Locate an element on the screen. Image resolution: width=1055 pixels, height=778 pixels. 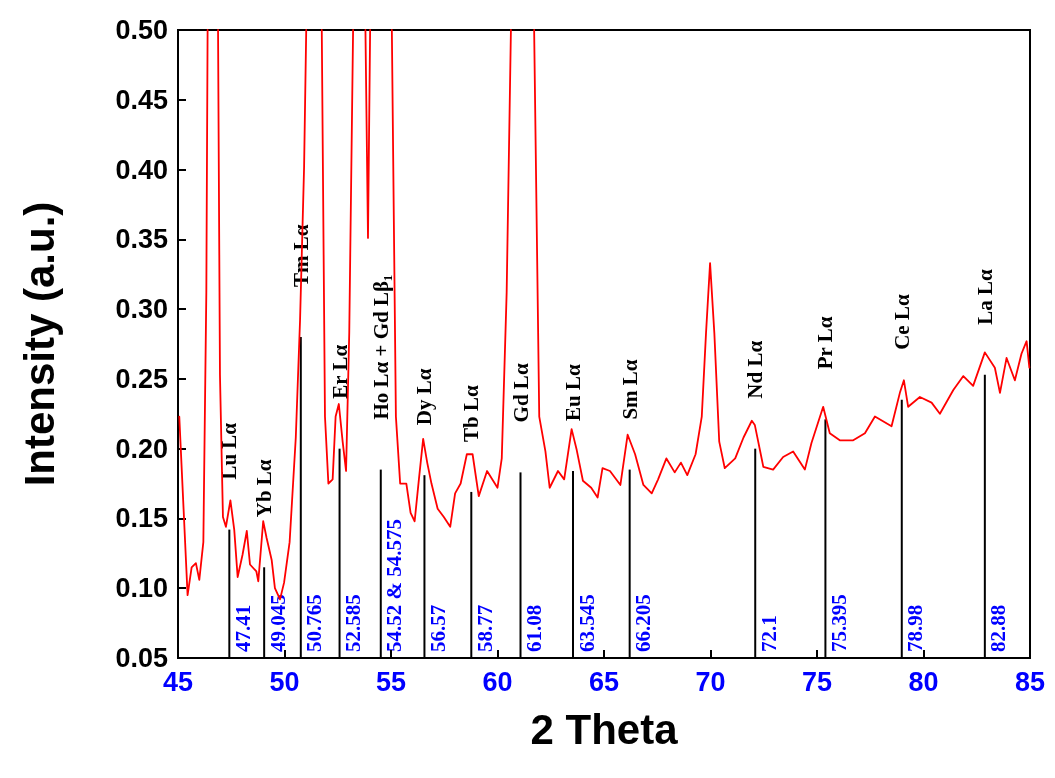
annotation: Nd Lα is located at coordinates (755, 369).